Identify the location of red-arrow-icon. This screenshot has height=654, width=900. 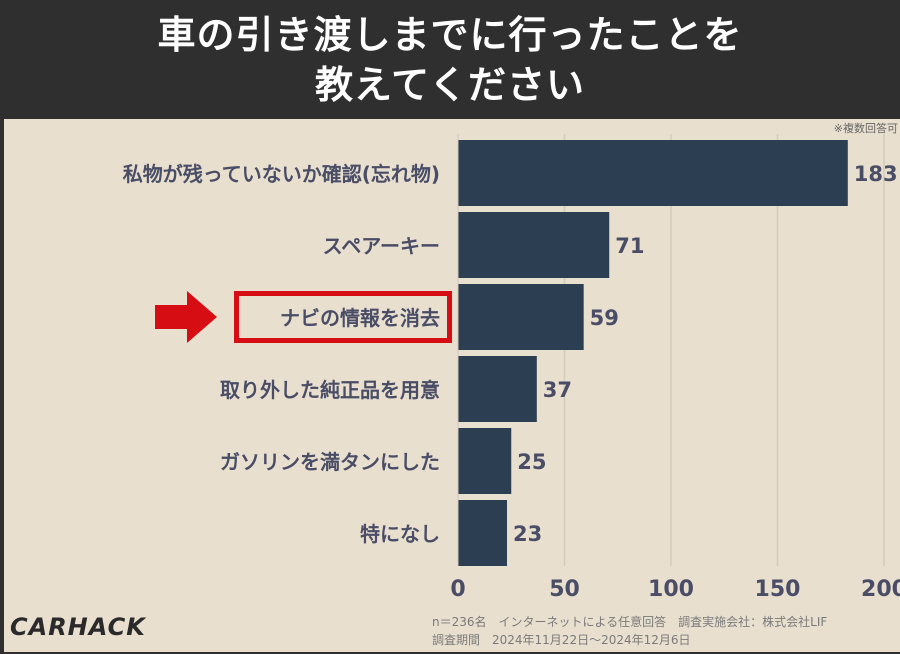
(186, 317).